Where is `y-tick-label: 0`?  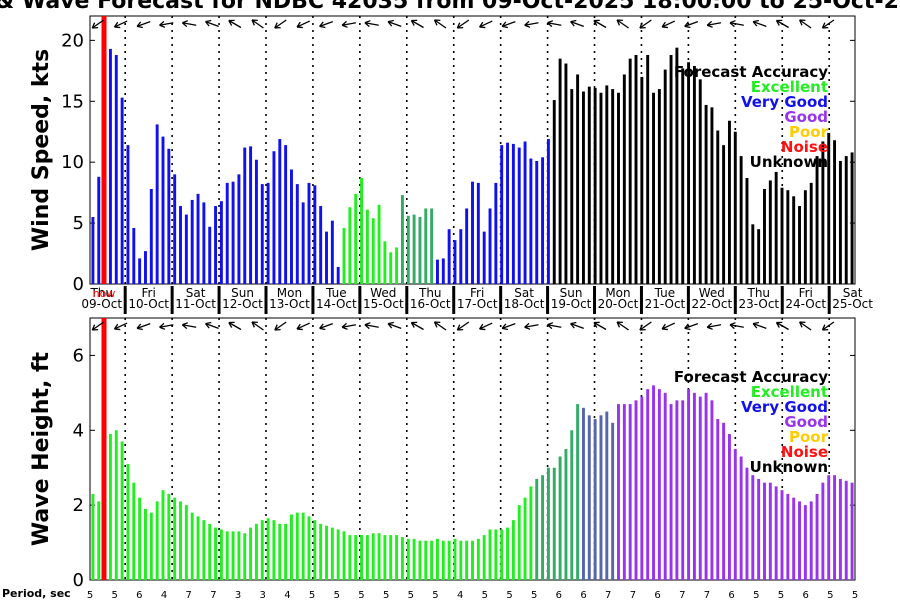 y-tick-label: 0 is located at coordinates (78, 284).